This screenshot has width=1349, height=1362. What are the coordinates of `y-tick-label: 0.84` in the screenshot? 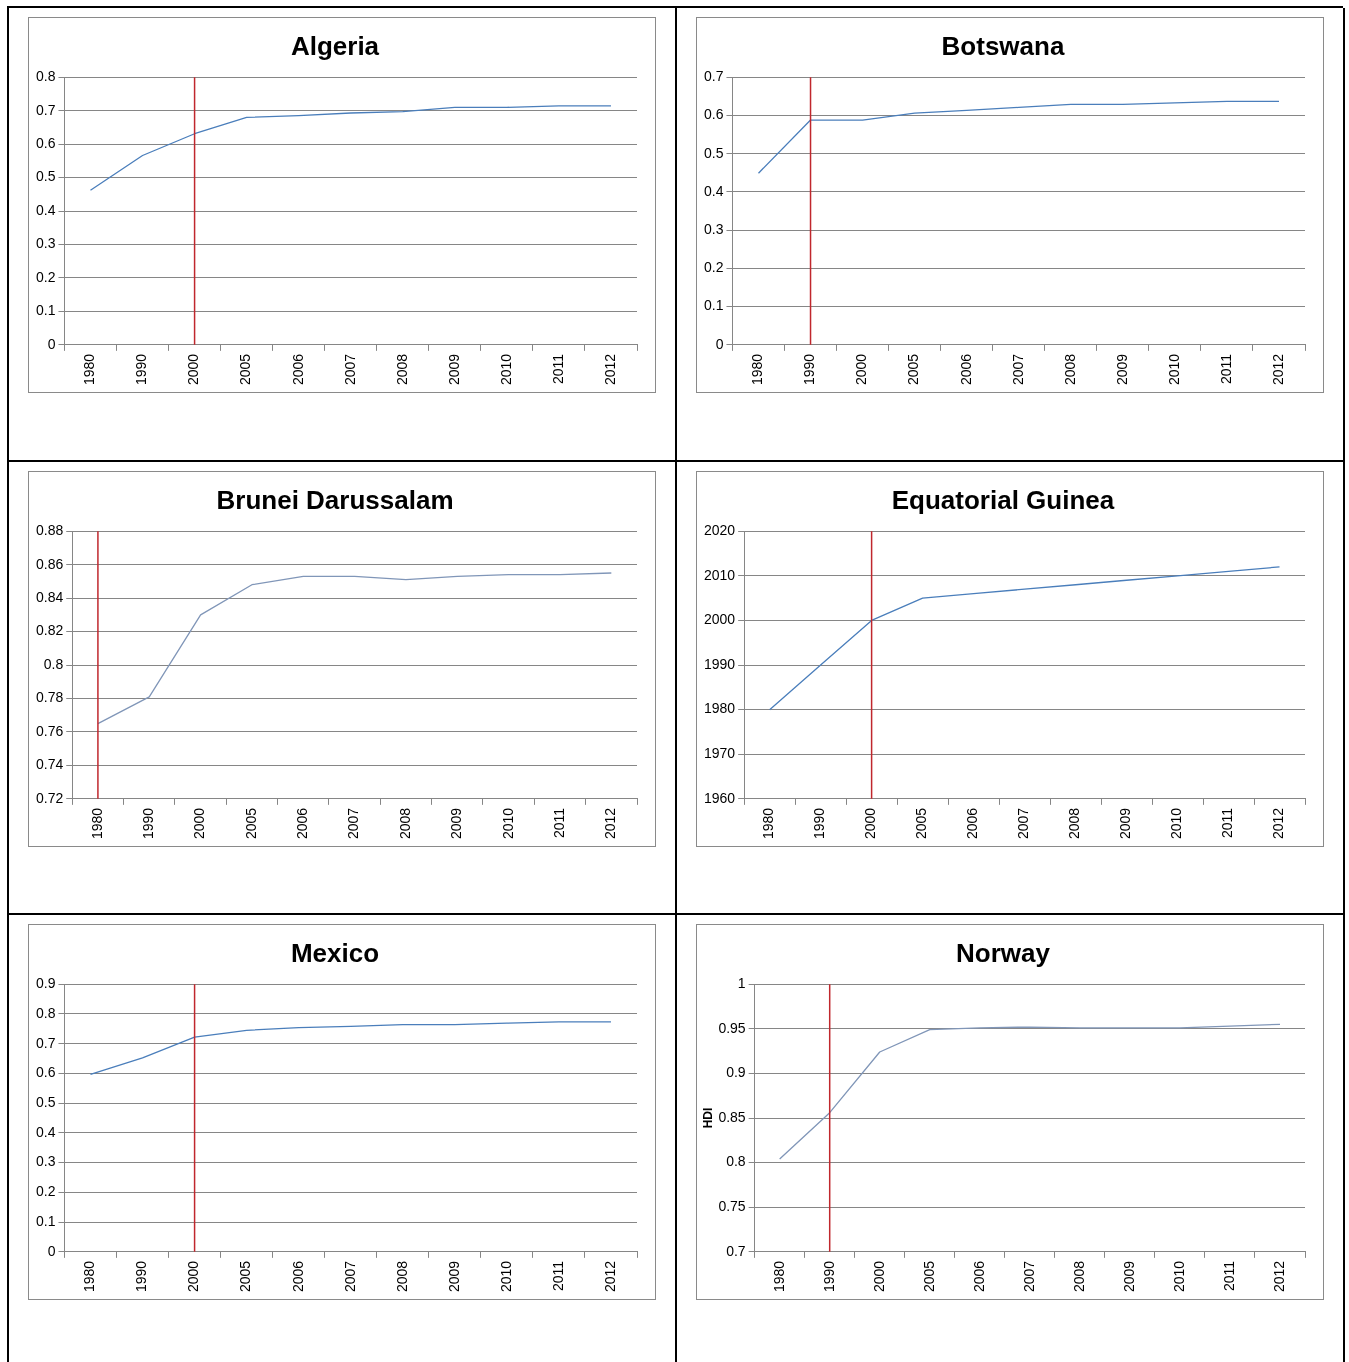 It's located at (50, 596).